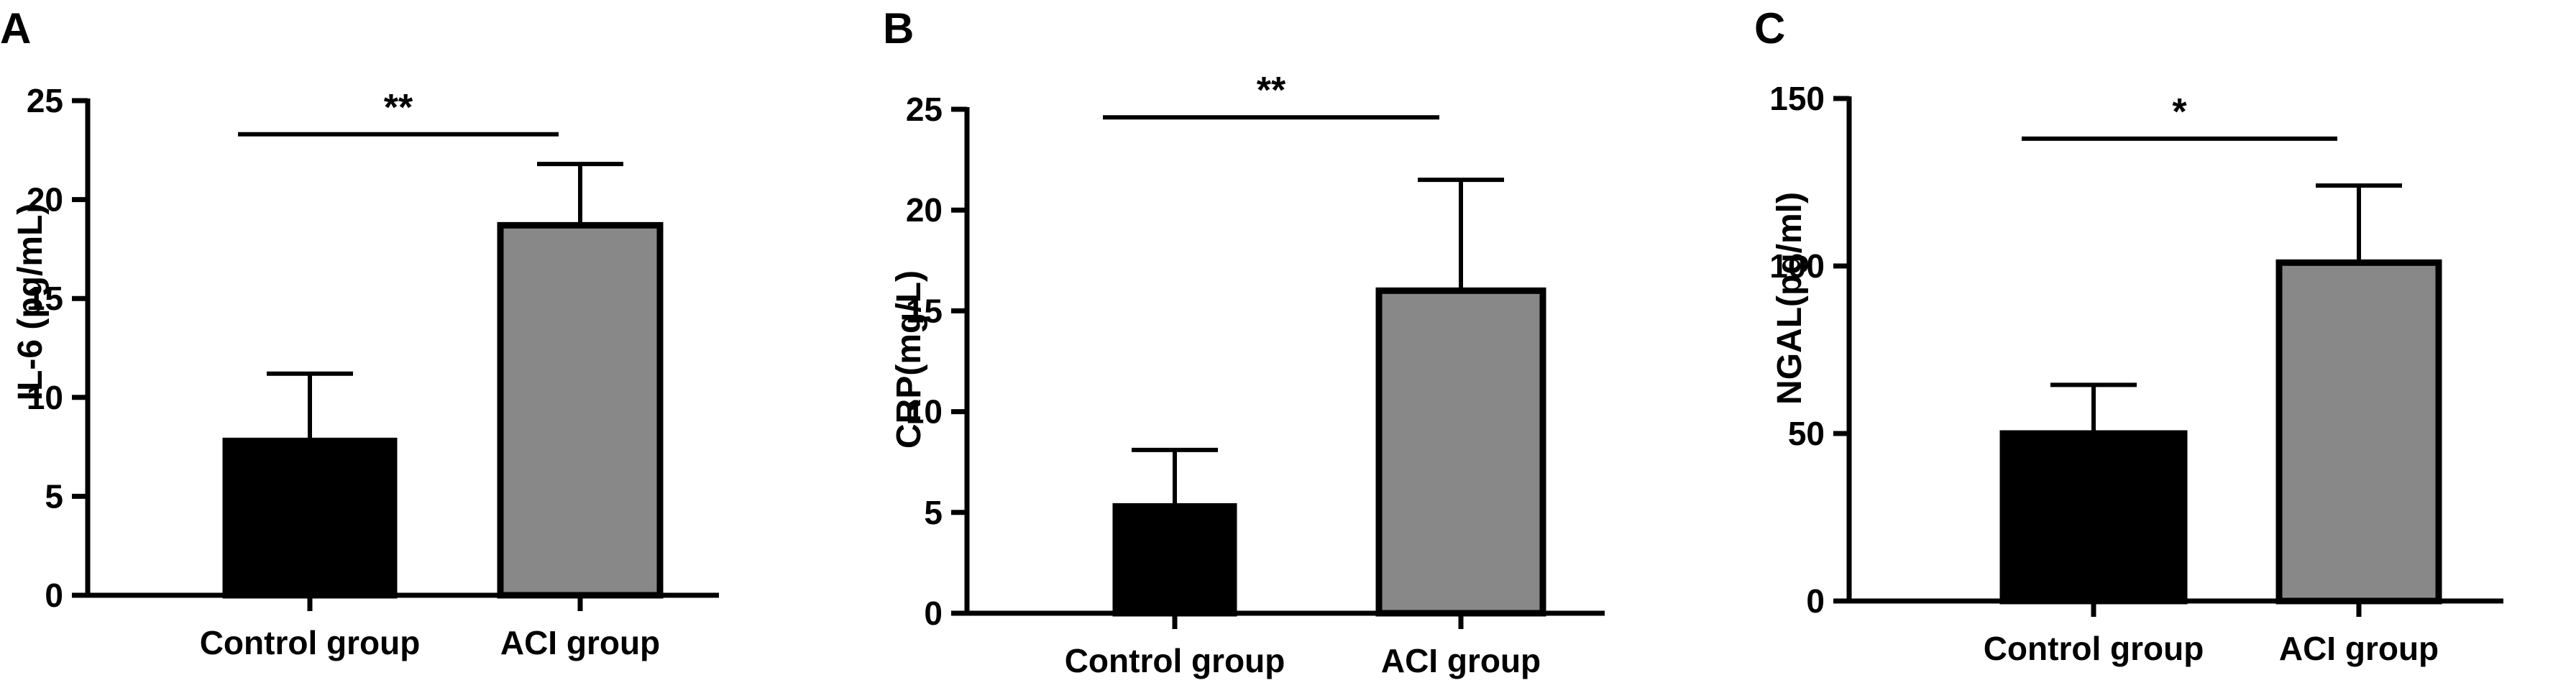 The height and width of the screenshot is (688, 2576). What do you see at coordinates (1797, 98) in the screenshot?
I see `y-tick-label: 150` at bounding box center [1797, 98].